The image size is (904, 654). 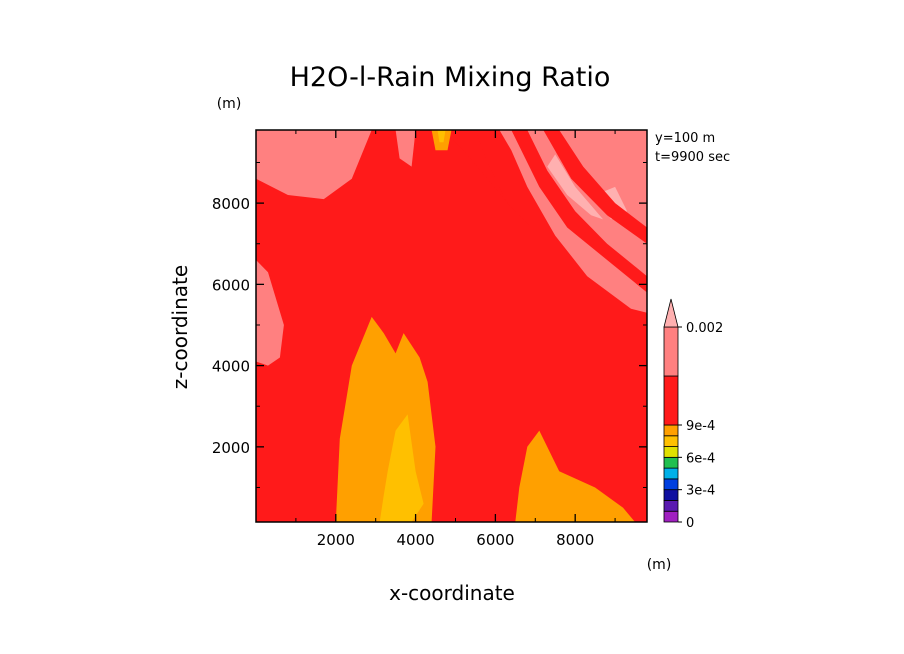 What do you see at coordinates (575, 476) in the screenshot?
I see `contour-region-orange-right` at bounding box center [575, 476].